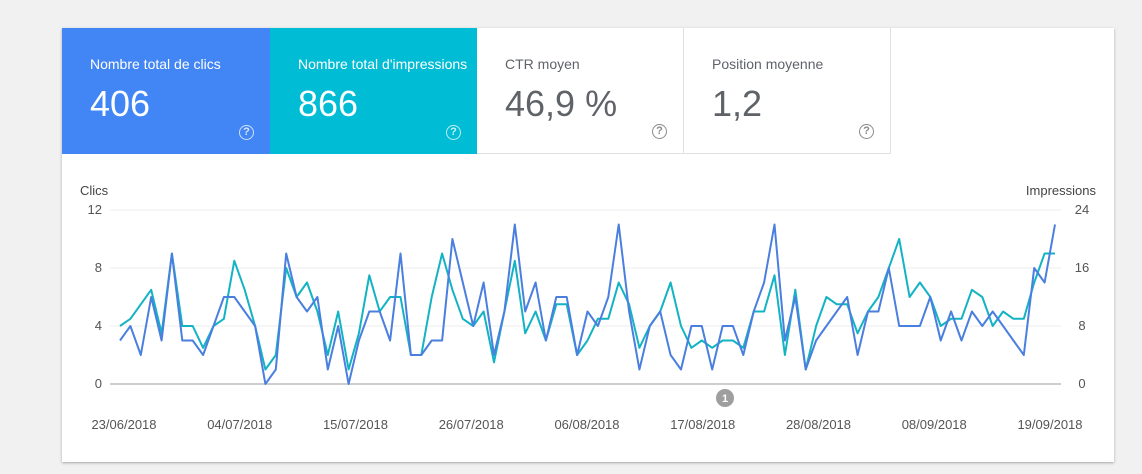  Describe the element at coordinates (373, 91) in the screenshot. I see `tile-total-impressions: Nombre total d'impressions 866 ?` at that location.